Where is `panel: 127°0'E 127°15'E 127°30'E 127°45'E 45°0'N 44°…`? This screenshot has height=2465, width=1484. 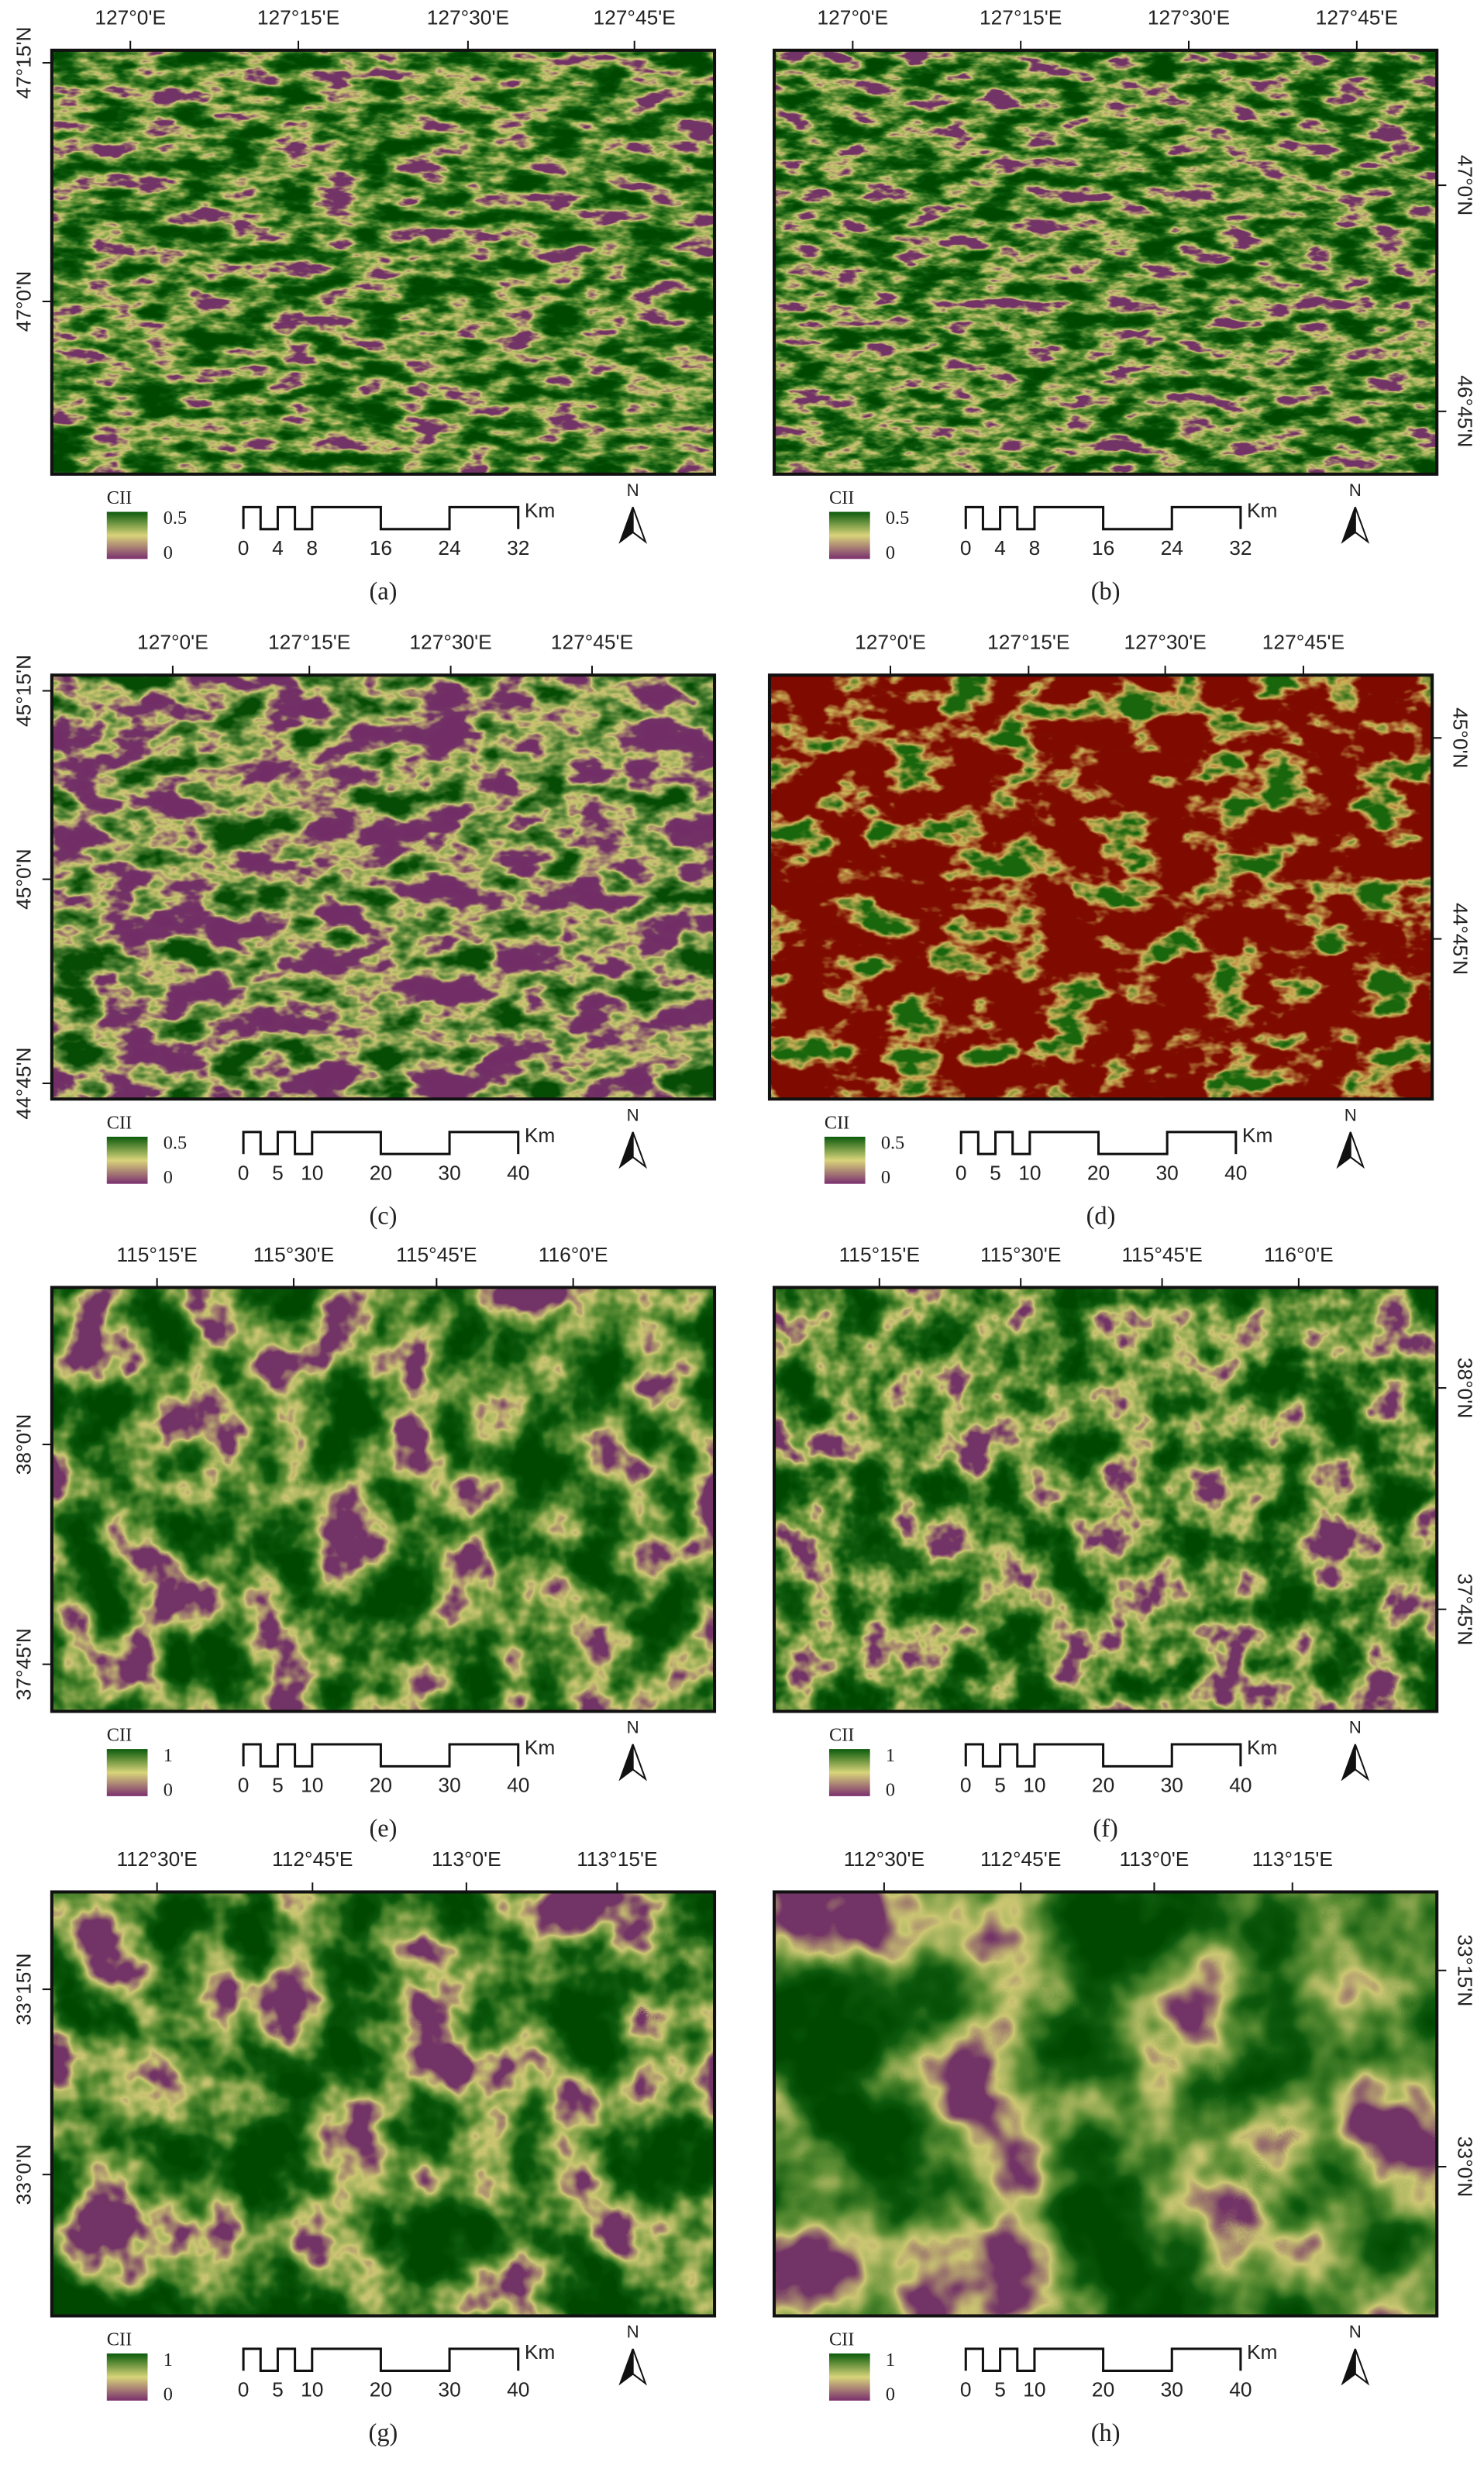
panel: 127°0'E 127°15'E 127°30'E 127°45'E 45°0'N 44°… is located at coordinates (1119, 931).